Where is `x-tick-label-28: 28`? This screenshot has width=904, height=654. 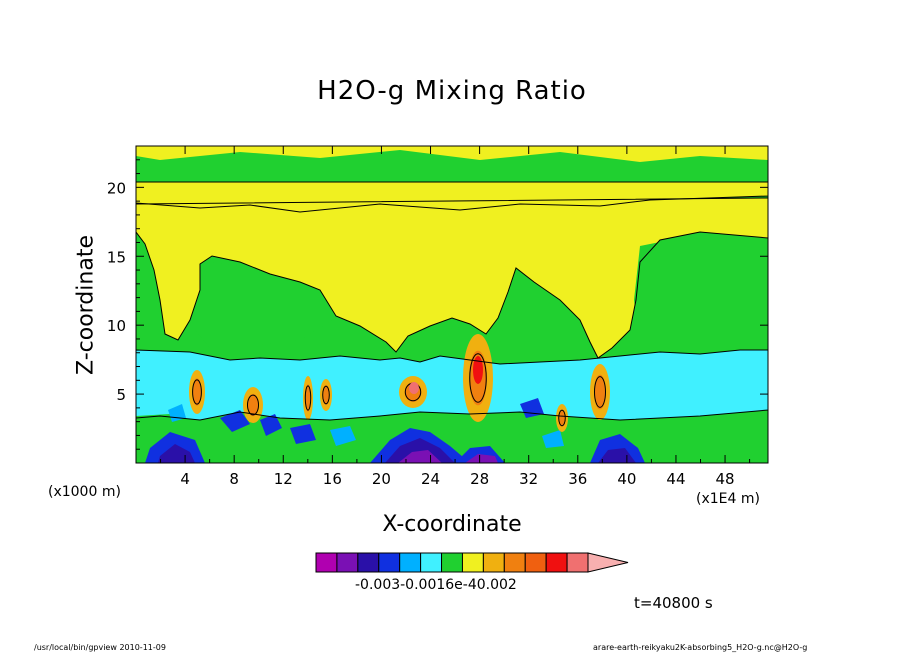 x-tick-label-28: 28 is located at coordinates (479, 479).